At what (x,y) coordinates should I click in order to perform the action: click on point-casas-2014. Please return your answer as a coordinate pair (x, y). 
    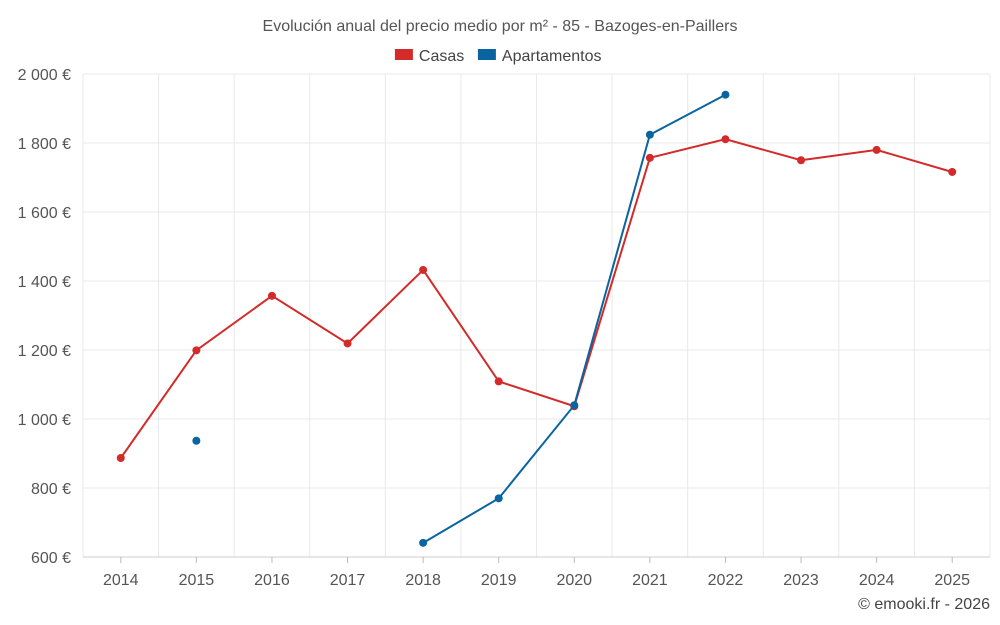
    Looking at the image, I should click on (120, 457).